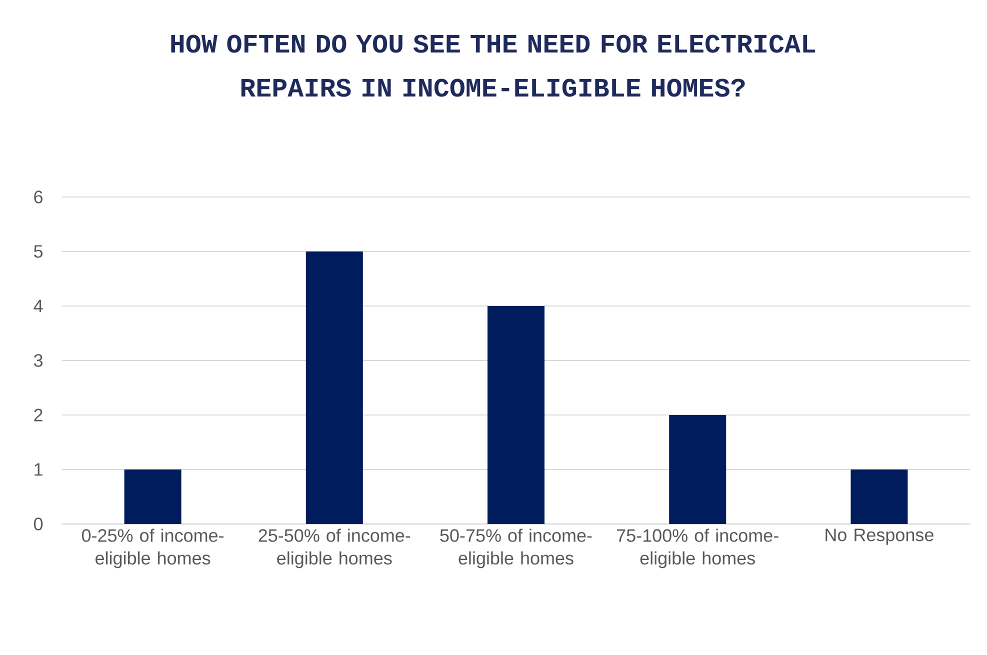 This screenshot has width=987, height=655. I want to click on x-tick-label: 75-100% of income-eligible homes, so click(697, 548).